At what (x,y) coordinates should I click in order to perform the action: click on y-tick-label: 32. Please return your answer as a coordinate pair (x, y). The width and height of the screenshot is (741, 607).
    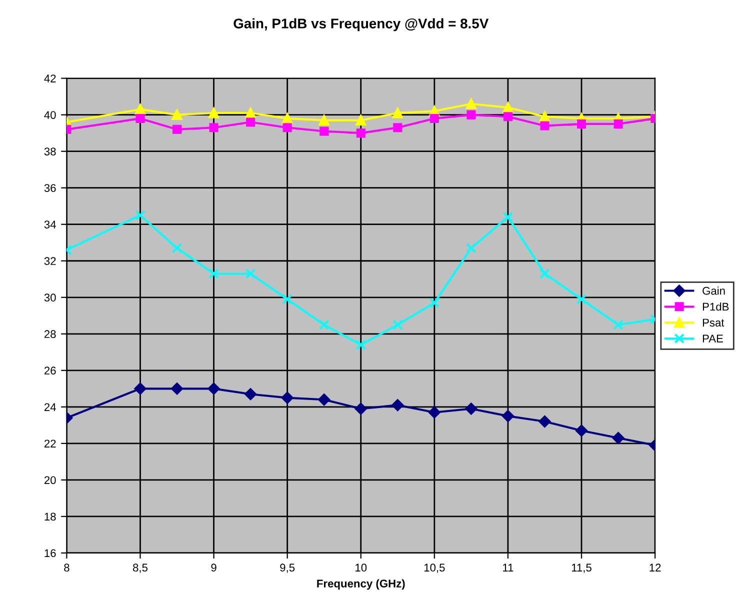
    Looking at the image, I should click on (50, 261).